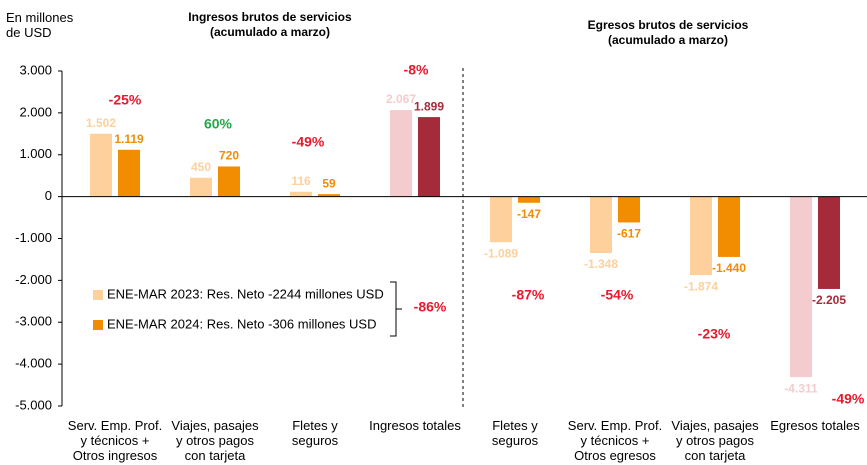  What do you see at coordinates (729, 268) in the screenshot?
I see `value-label: -1.440` at bounding box center [729, 268].